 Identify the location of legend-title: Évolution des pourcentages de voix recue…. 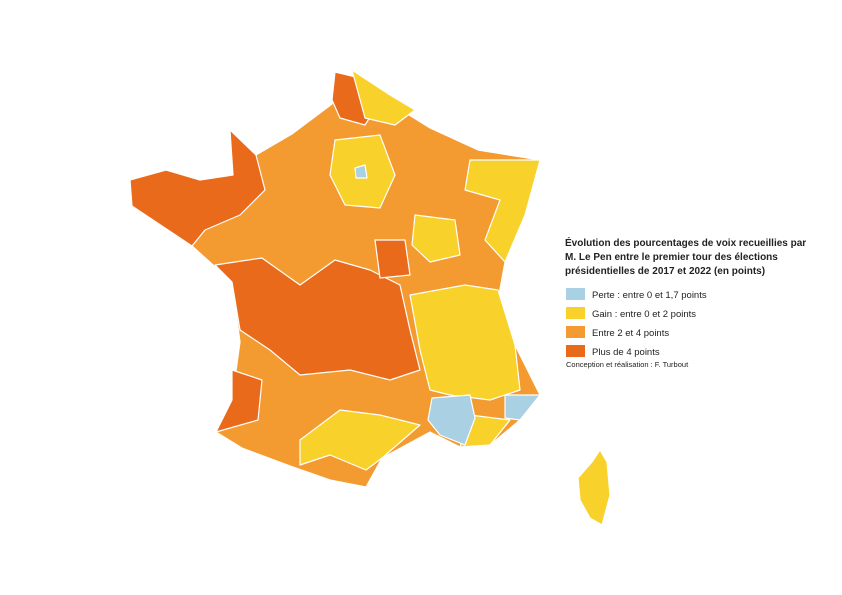
(685, 242).